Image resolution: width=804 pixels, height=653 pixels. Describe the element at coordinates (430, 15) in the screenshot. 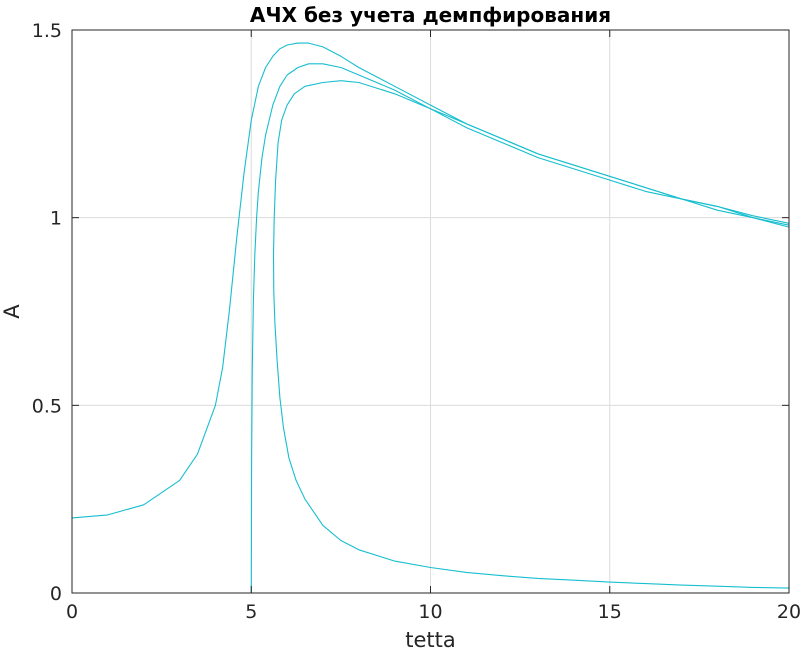

I see `chart-title: АЧХ без учета демпфирования` at that location.